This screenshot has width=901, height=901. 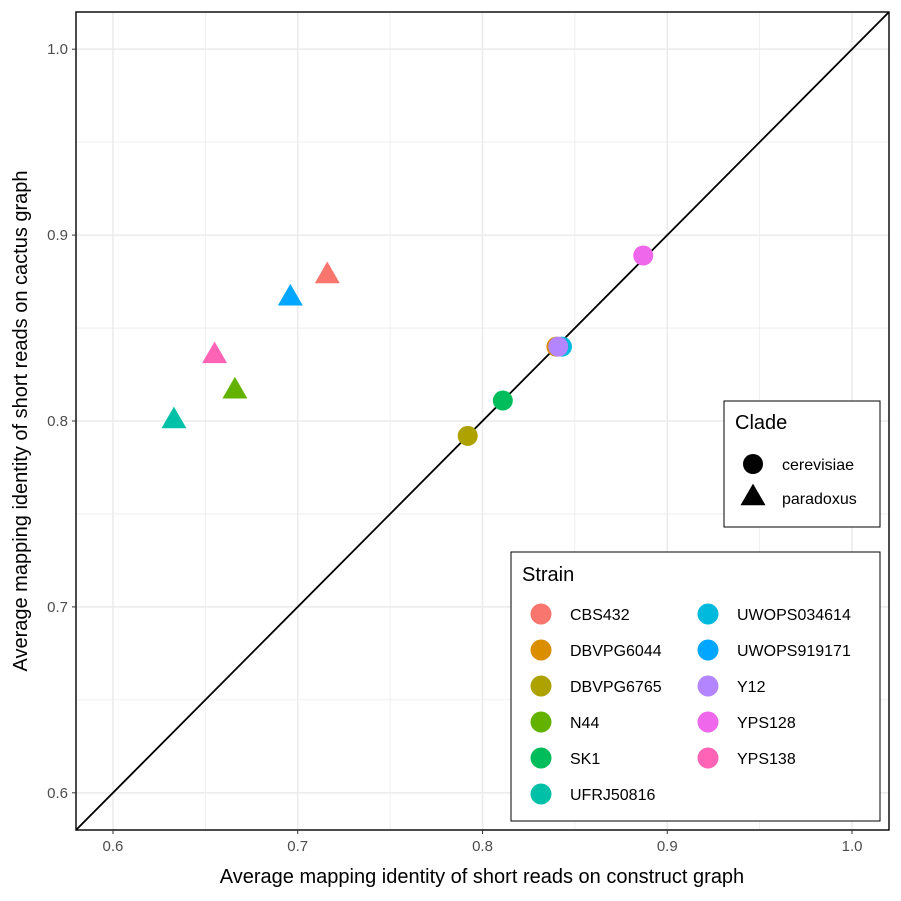 I want to click on y-tick-label: 0.7, so click(x=57, y=607).